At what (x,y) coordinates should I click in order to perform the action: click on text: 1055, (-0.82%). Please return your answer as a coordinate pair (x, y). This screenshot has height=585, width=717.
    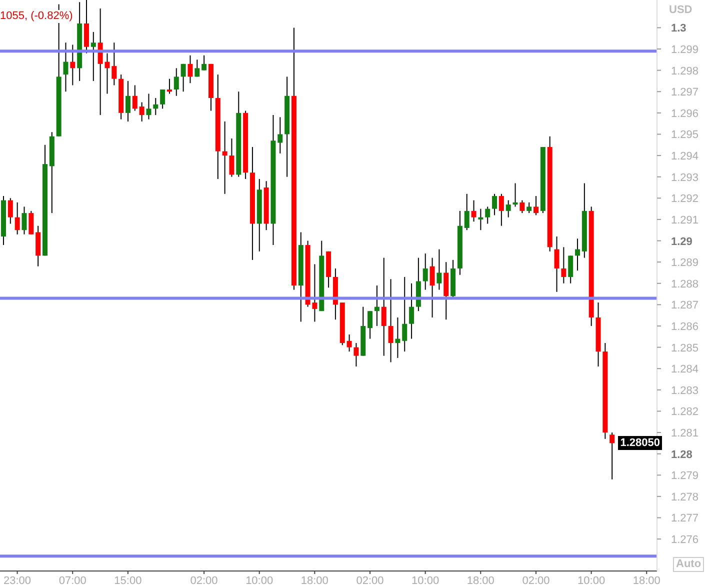
    Looking at the image, I should click on (36, 16).